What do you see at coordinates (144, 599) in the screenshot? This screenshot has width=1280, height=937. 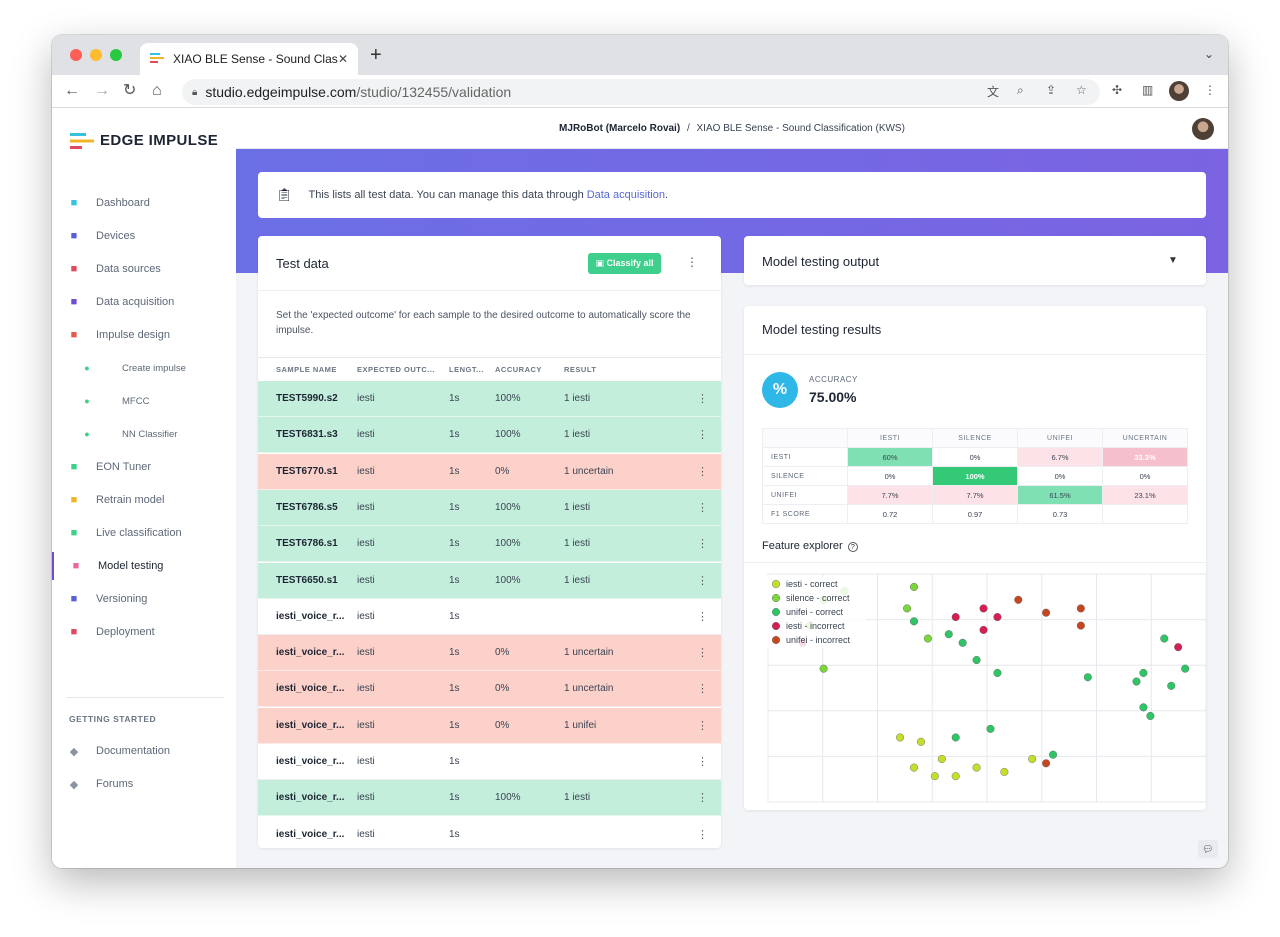 I see `sidebar-item-versioning: ■ Versioning` at bounding box center [144, 599].